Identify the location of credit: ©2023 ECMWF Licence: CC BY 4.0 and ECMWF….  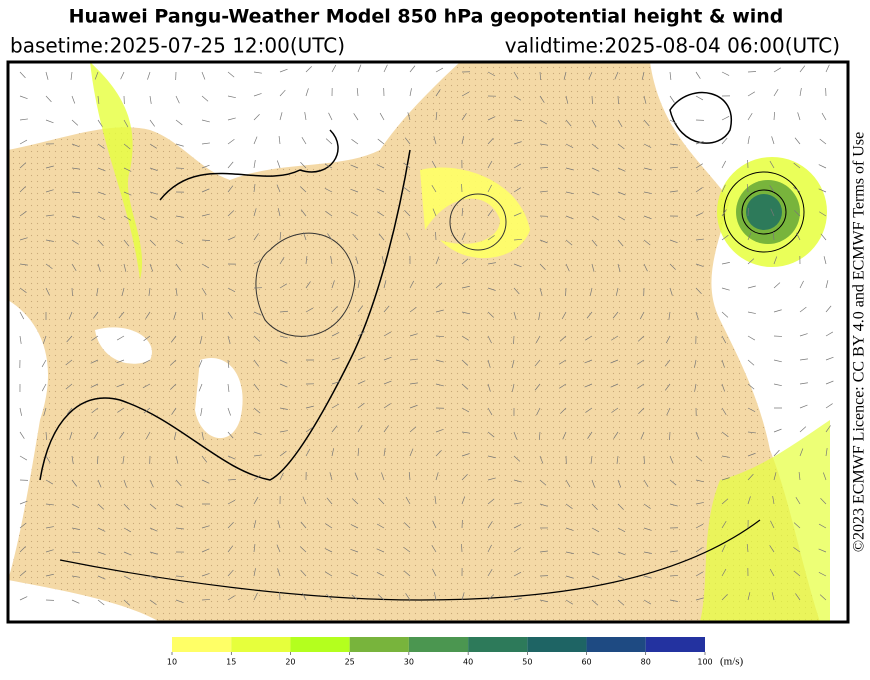
(859, 342).